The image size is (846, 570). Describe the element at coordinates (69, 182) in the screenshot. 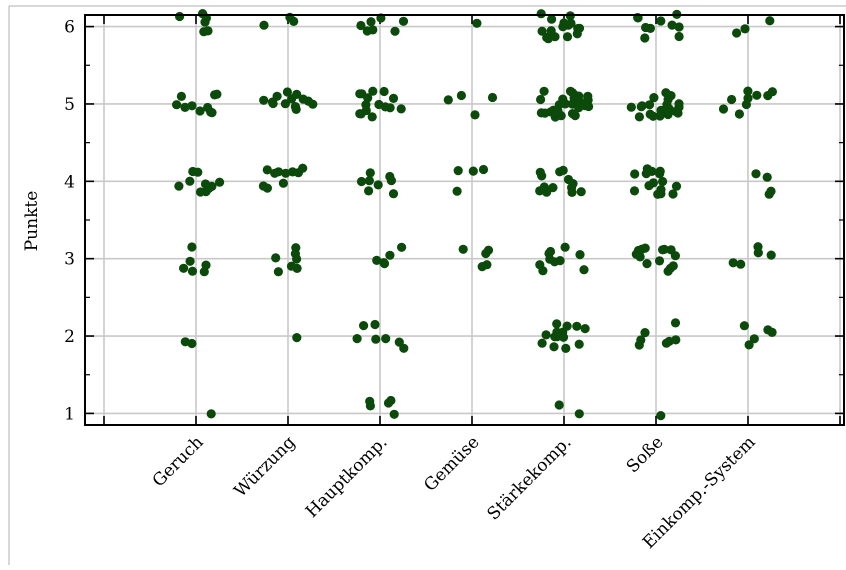

I see `y-tick-label: 4` at that location.